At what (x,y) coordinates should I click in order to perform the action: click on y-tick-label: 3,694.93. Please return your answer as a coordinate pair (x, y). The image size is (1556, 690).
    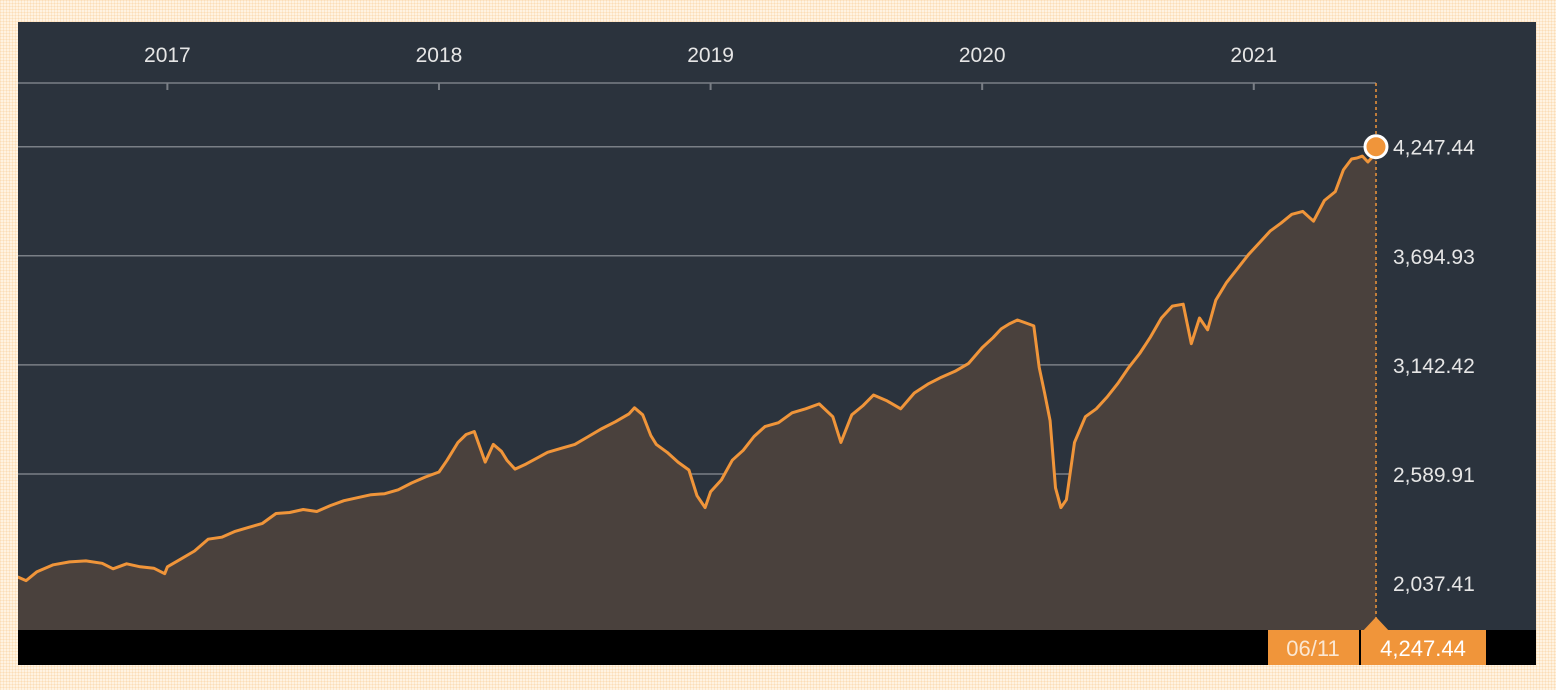
    Looking at the image, I should click on (1434, 257).